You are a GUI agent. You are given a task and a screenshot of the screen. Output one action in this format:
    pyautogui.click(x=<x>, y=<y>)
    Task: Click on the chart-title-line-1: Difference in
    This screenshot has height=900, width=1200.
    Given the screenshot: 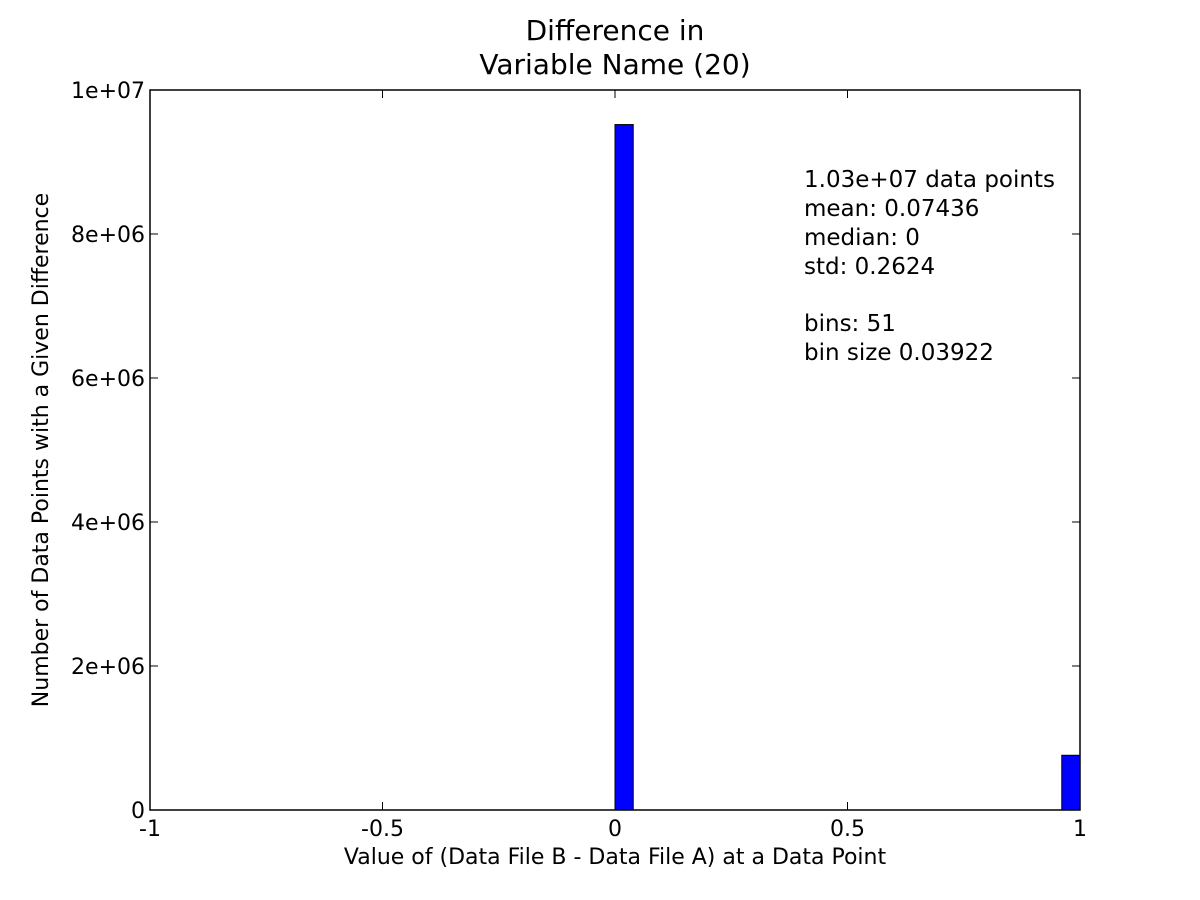 What is the action you would take?
    pyautogui.click(x=615, y=30)
    